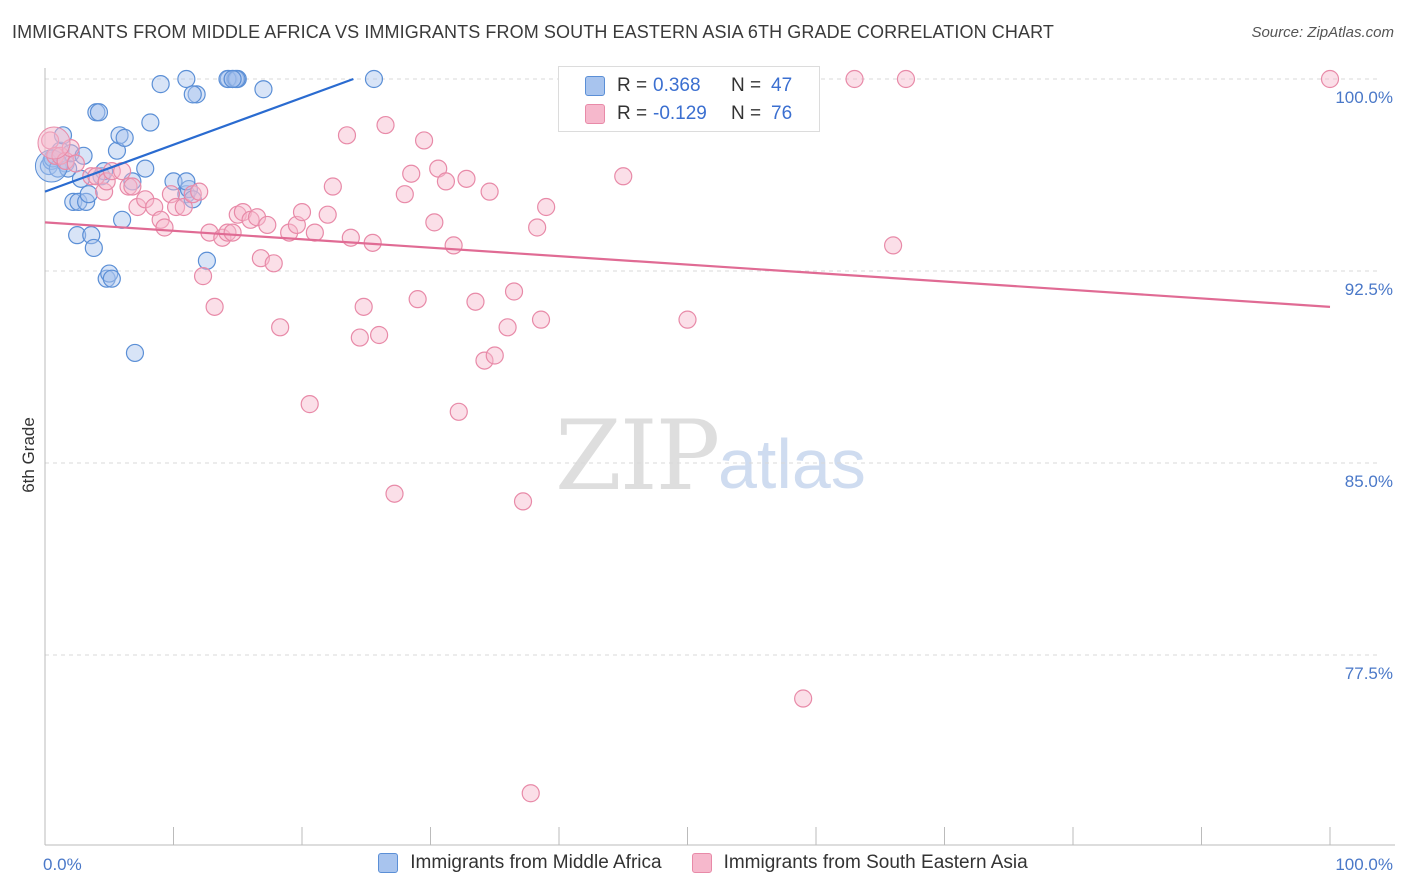  I want to click on legend-item-middle-africa: Immigrants from Middle Africa, so click(520, 863).